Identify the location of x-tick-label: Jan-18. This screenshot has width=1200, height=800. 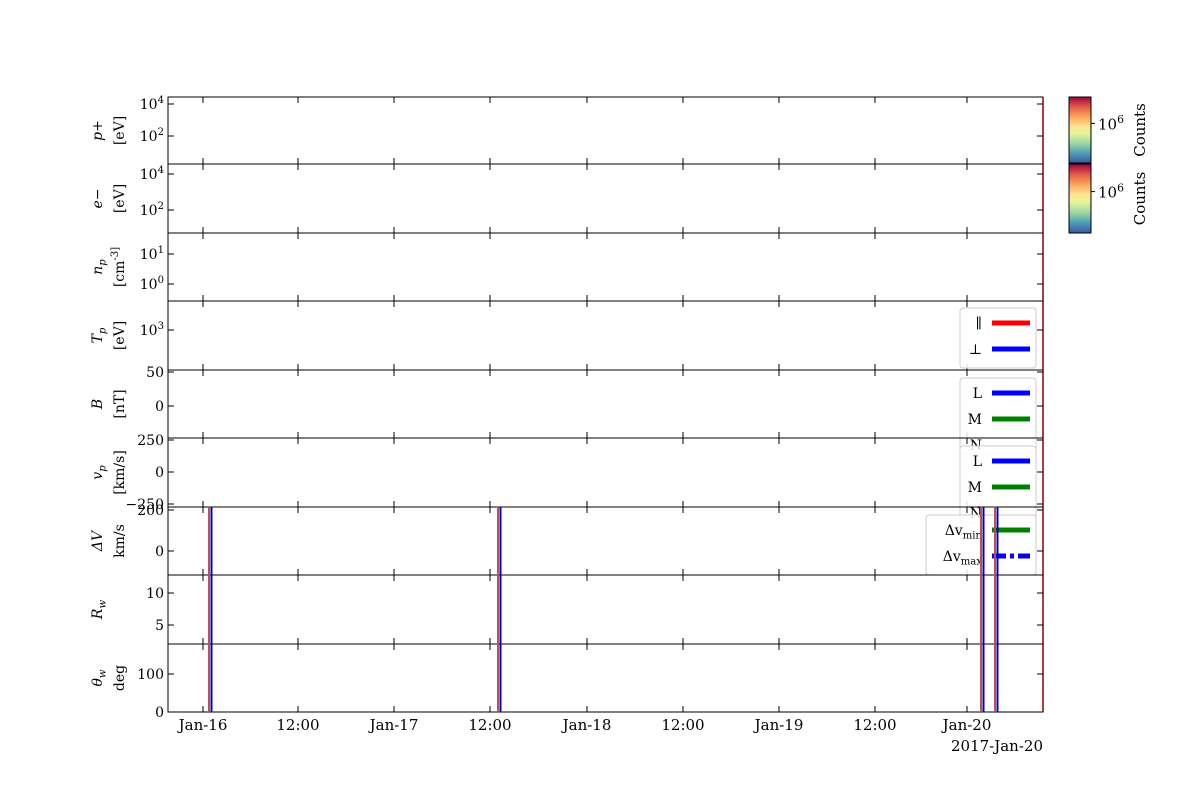
(586, 725).